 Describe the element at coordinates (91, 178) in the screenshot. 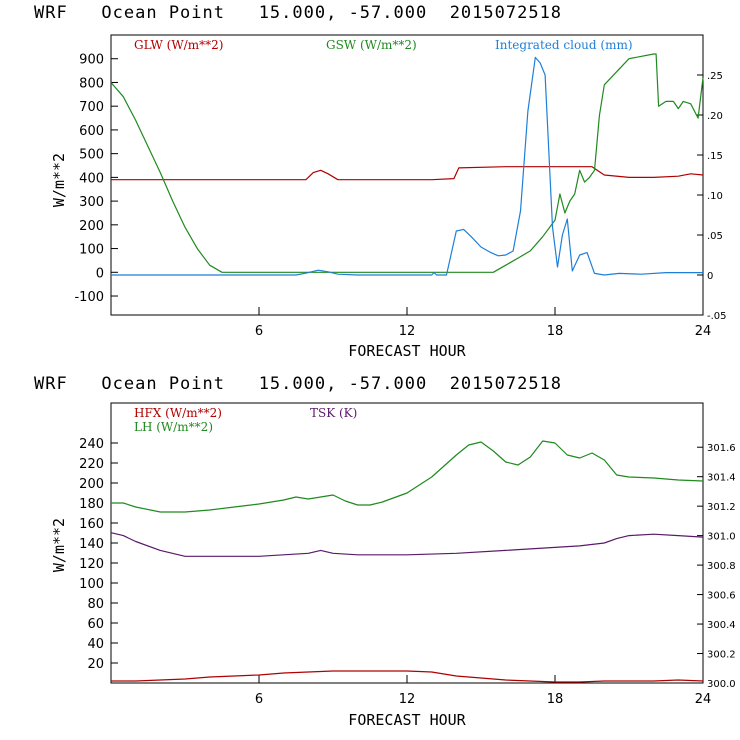

I see `y-tick-label: 400` at that location.